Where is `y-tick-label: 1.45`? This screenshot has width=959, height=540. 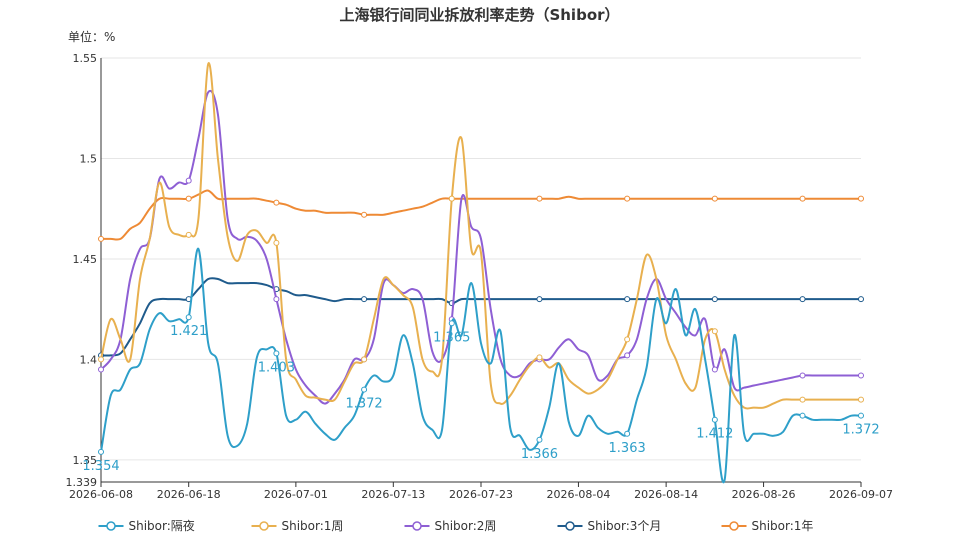
y-tick-label: 1.45 is located at coordinates (85, 259).